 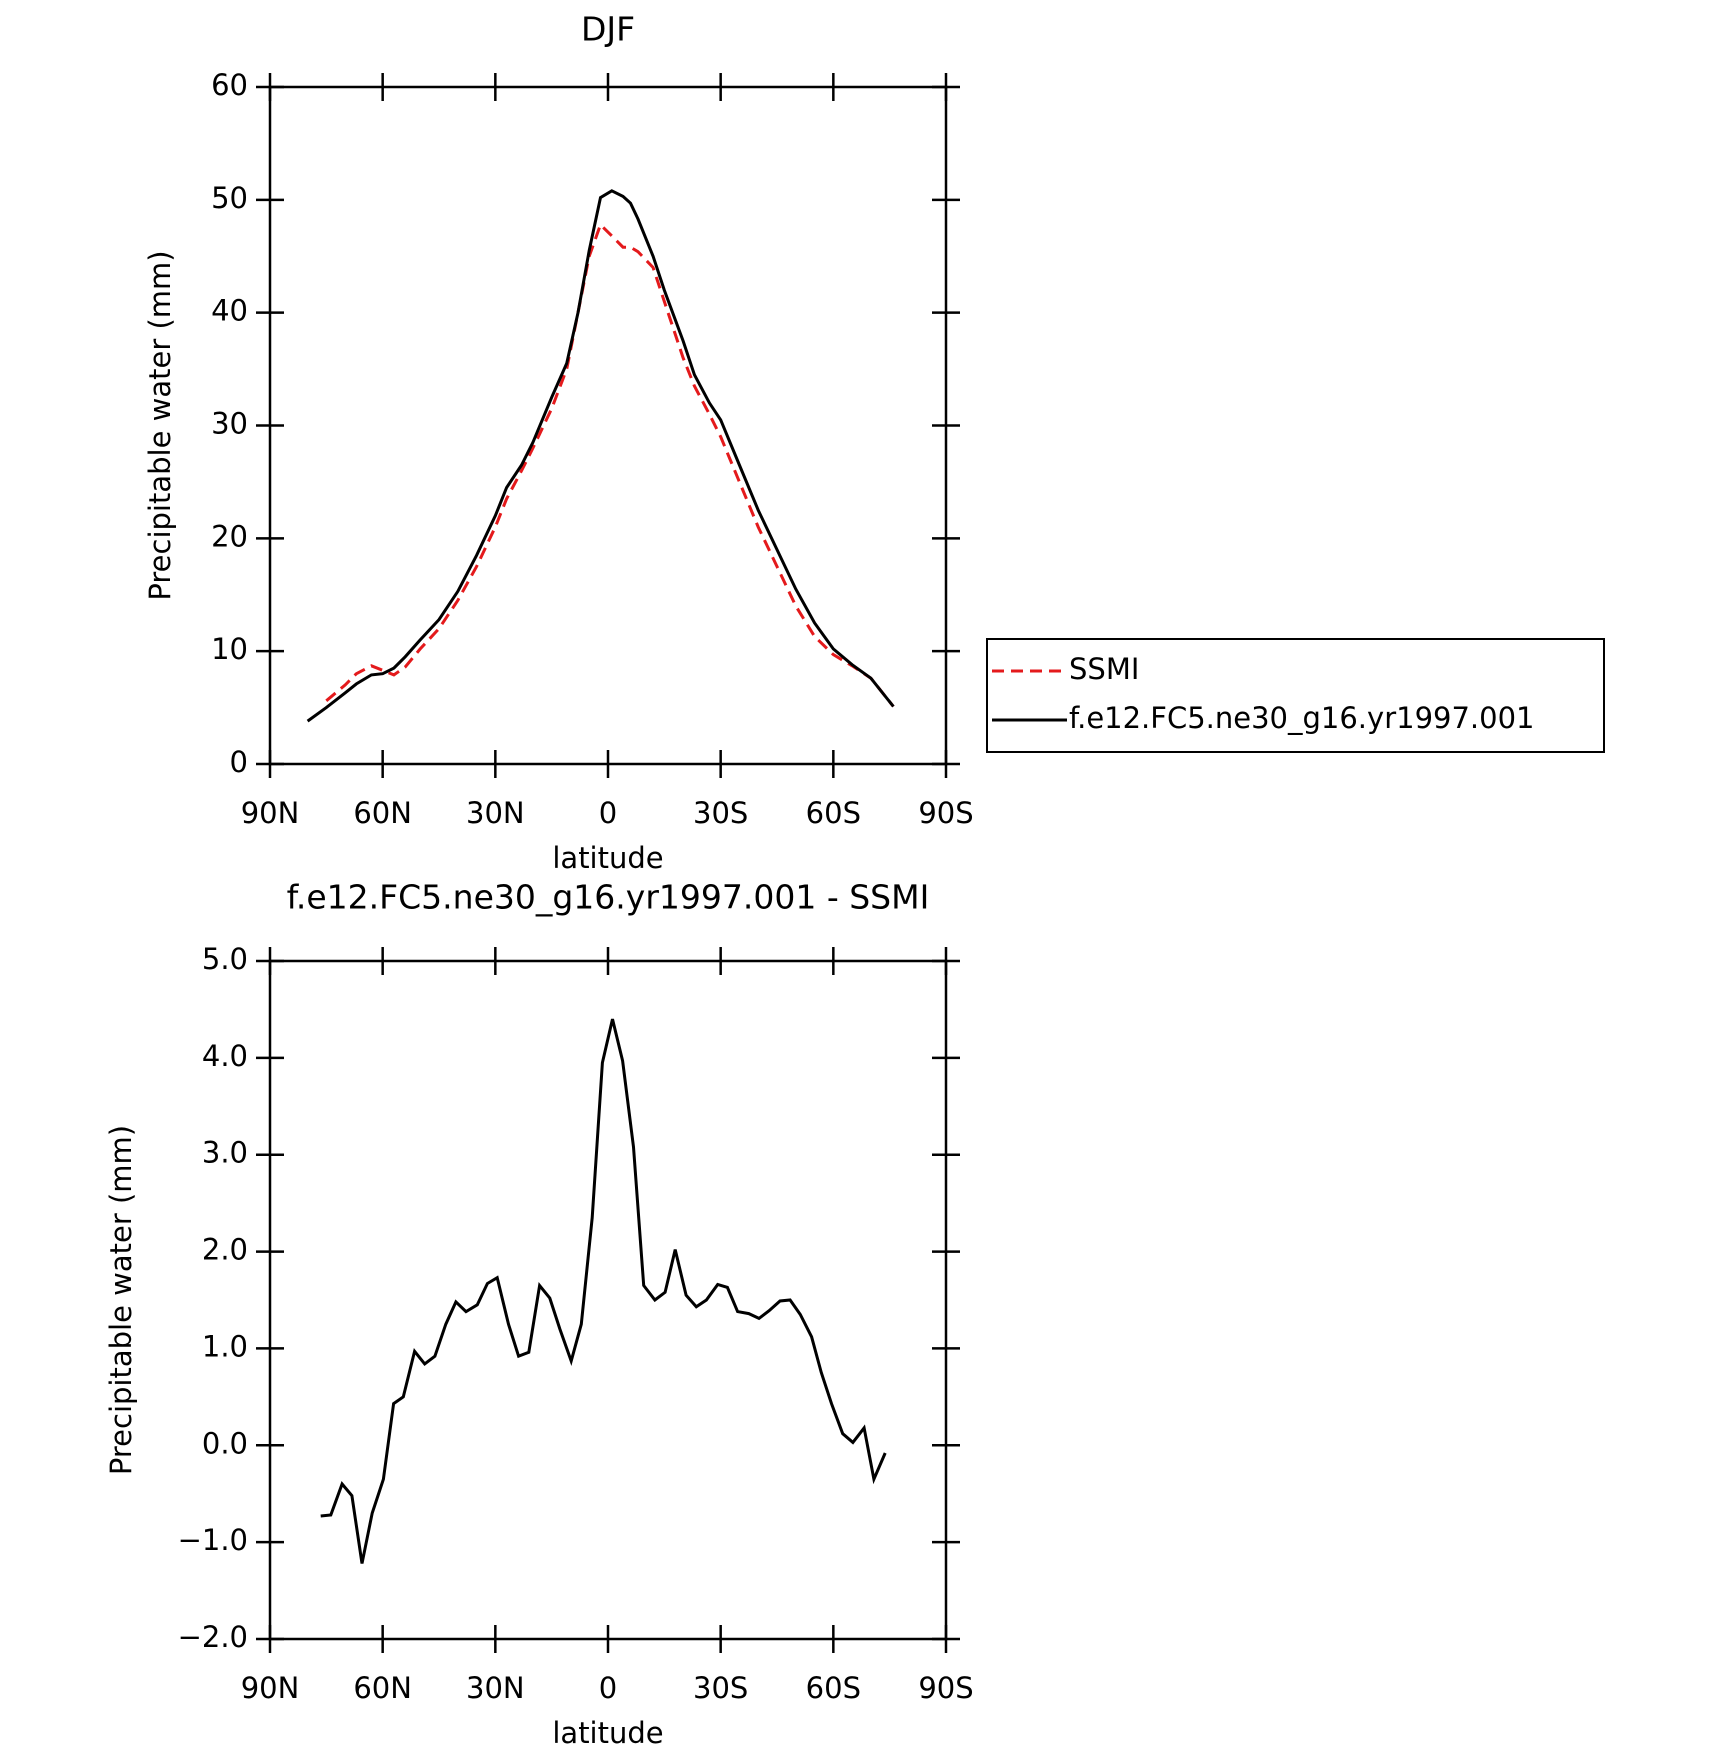 What do you see at coordinates (229, 424) in the screenshot?
I see `y-tick-label: 30` at bounding box center [229, 424].